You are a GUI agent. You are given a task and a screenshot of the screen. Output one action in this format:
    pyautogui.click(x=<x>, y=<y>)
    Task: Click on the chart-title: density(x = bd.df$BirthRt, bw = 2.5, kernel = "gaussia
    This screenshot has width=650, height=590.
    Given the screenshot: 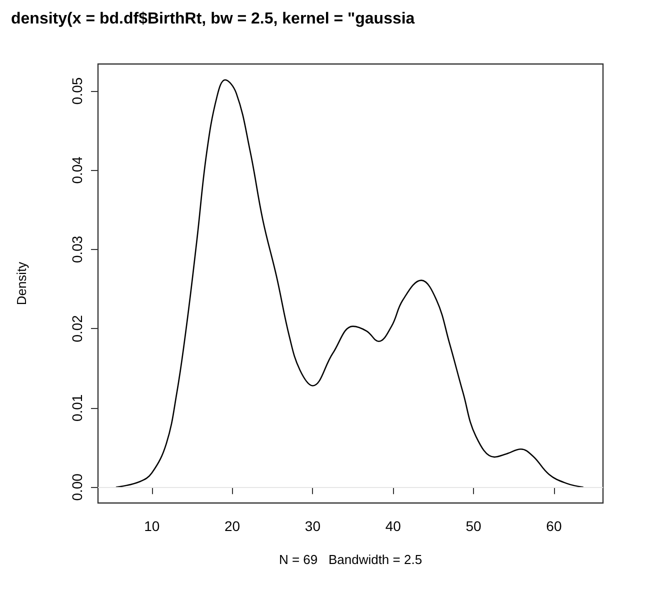 What is the action you would take?
    pyautogui.click(x=213, y=19)
    